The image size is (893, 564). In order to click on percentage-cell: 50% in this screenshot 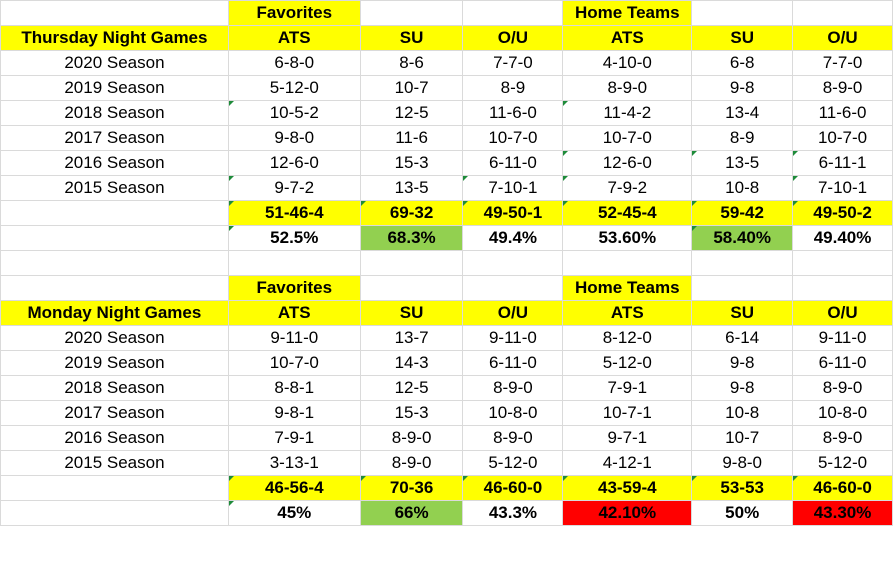, I will do `click(742, 513)`.